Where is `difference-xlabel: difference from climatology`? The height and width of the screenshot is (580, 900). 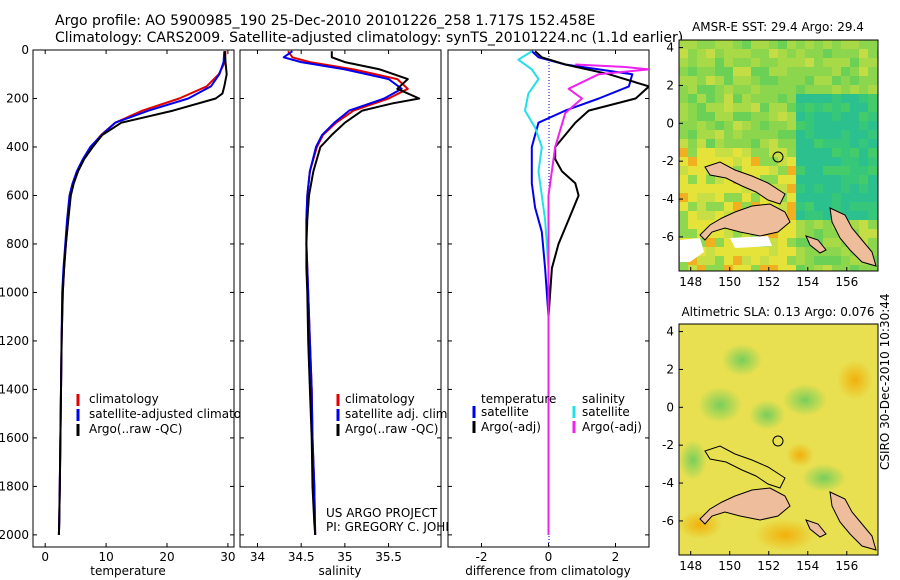 difference-xlabel: difference from climatology is located at coordinates (548, 571).